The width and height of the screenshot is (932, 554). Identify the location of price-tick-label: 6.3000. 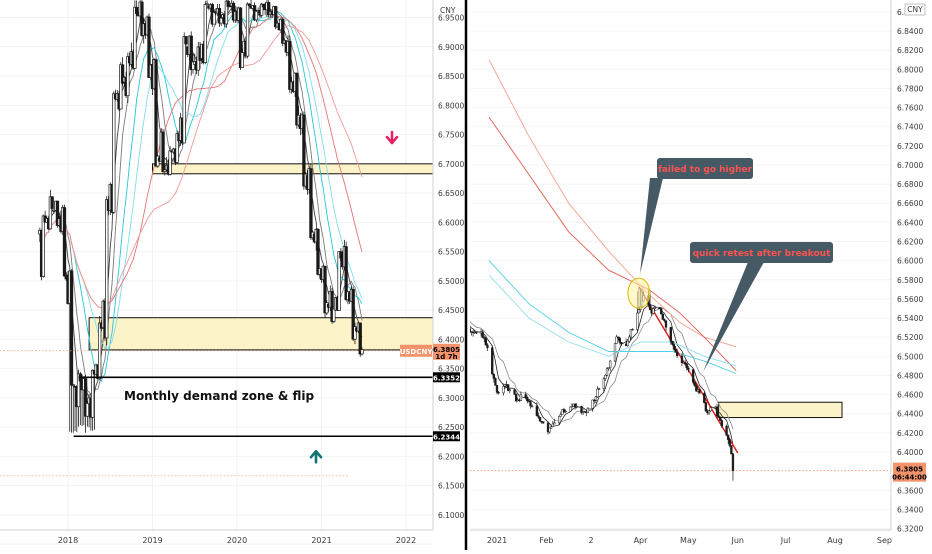
(451, 398).